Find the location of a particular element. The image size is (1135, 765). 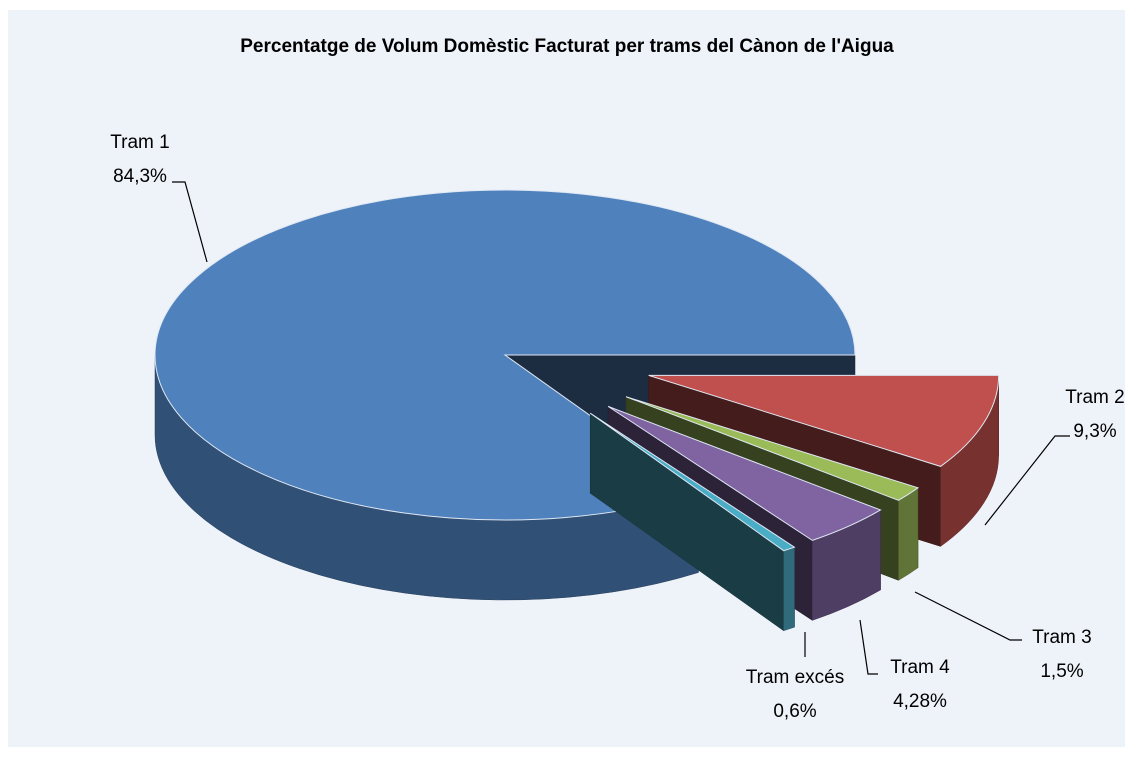

slice-group is located at coordinates (692, 522).